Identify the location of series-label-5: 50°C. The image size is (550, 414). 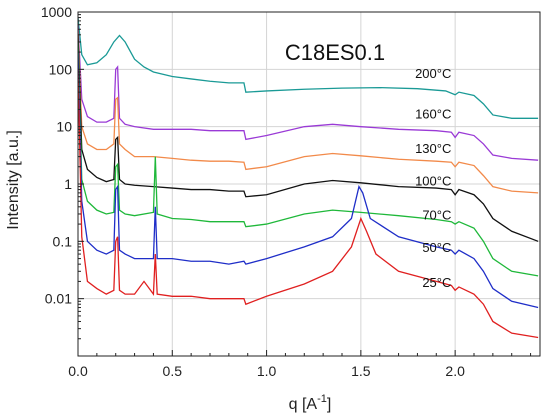
(436, 247).